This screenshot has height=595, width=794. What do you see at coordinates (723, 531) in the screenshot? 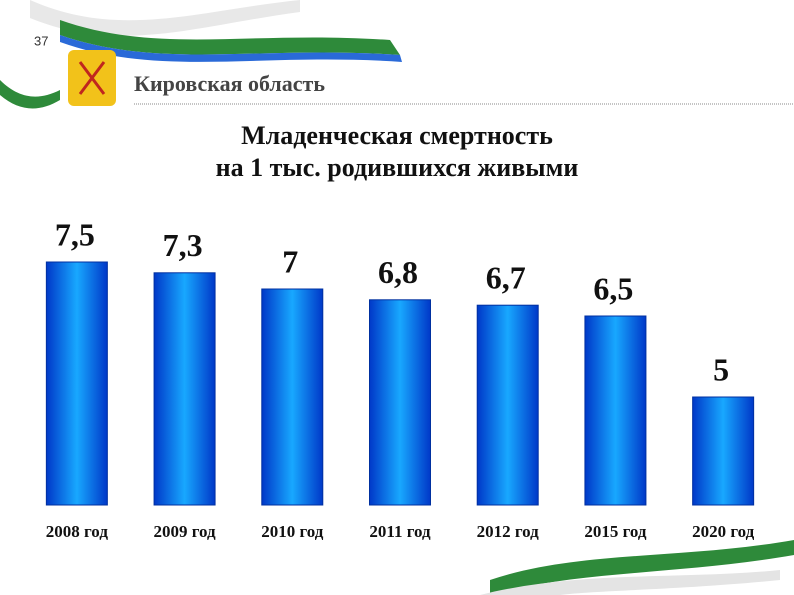
I see `x-tick-label: 2020 год` at bounding box center [723, 531].